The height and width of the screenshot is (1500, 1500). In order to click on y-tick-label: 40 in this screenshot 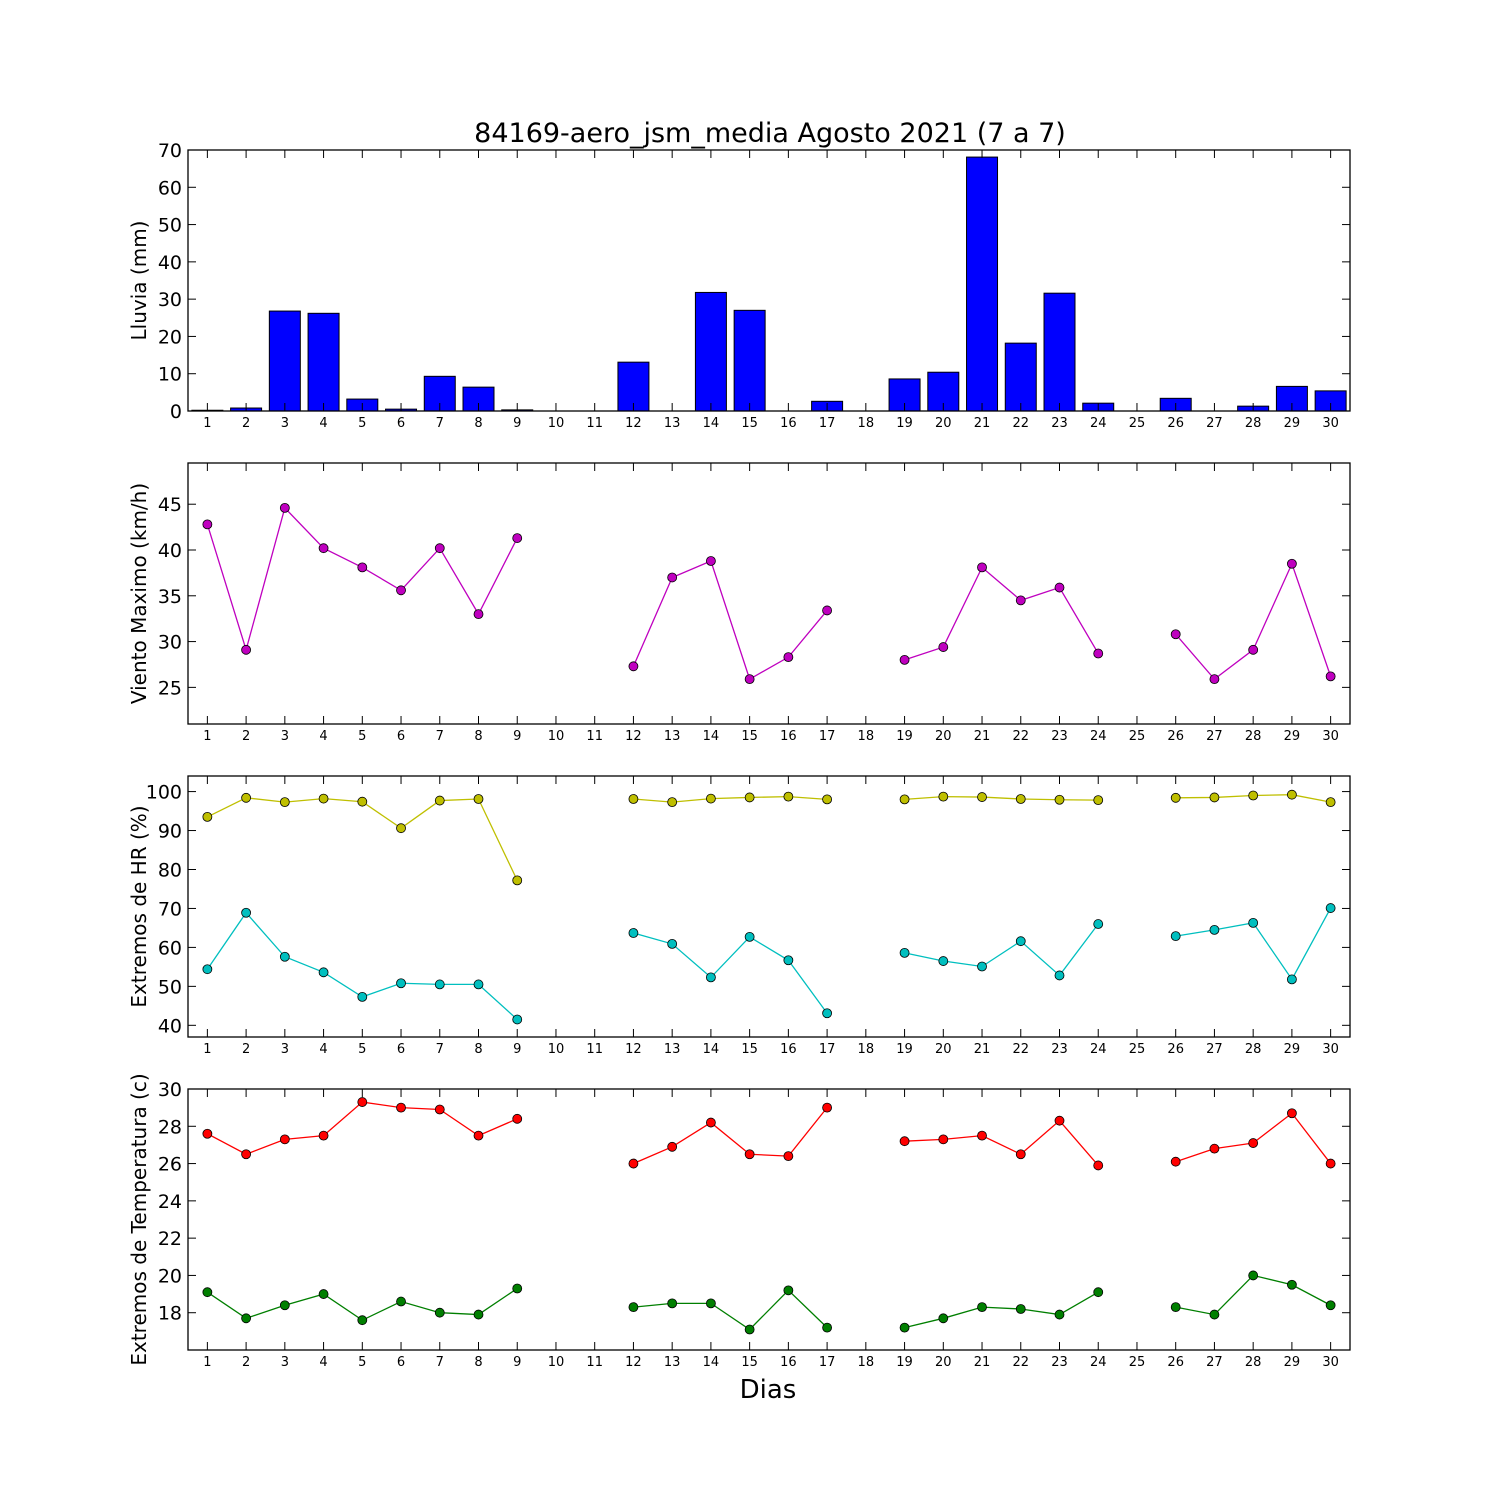, I will do `click(170, 1026)`.